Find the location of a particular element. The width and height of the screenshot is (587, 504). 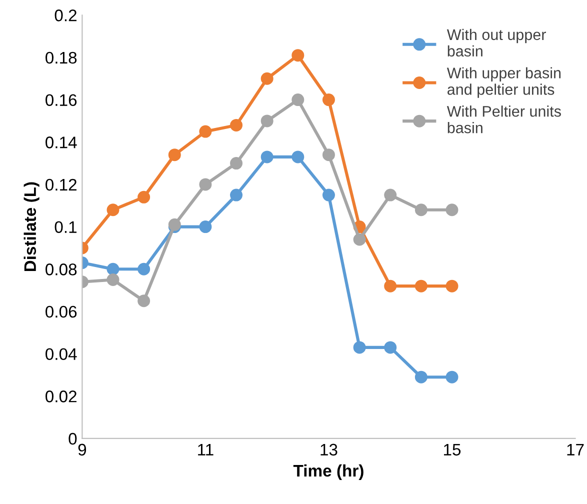

legend-label: With out upper basin is located at coordinates (496, 42).